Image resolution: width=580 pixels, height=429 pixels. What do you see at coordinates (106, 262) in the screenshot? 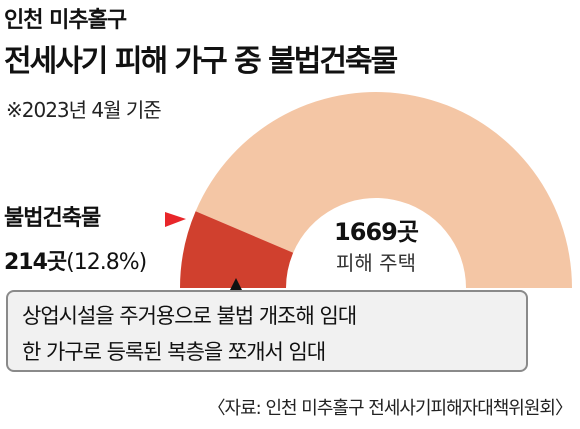
I see `illegal-percent: (12.8%)` at bounding box center [106, 262].